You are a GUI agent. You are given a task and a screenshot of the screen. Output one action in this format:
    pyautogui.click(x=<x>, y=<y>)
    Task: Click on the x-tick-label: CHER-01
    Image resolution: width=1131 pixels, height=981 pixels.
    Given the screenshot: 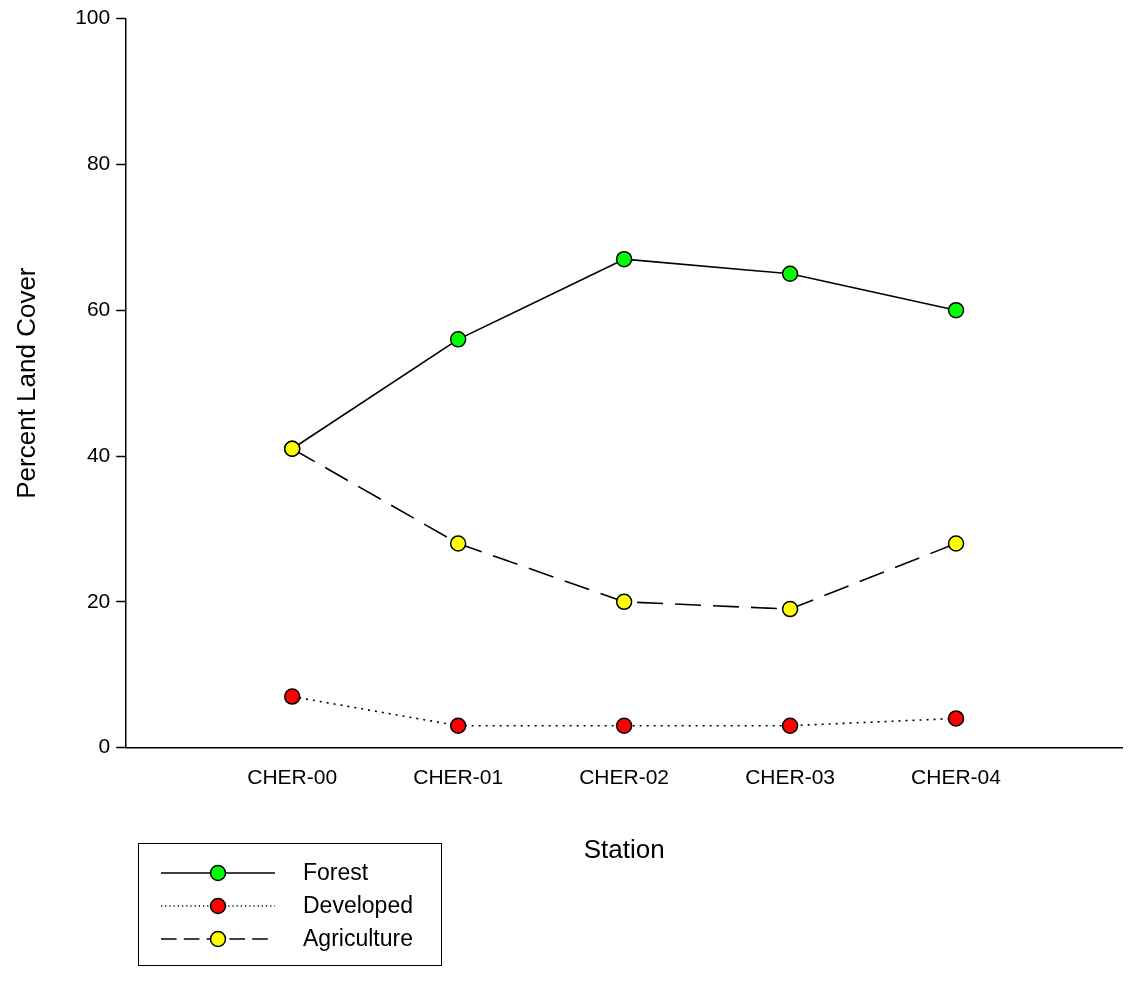 What is the action you would take?
    pyautogui.click(x=458, y=776)
    